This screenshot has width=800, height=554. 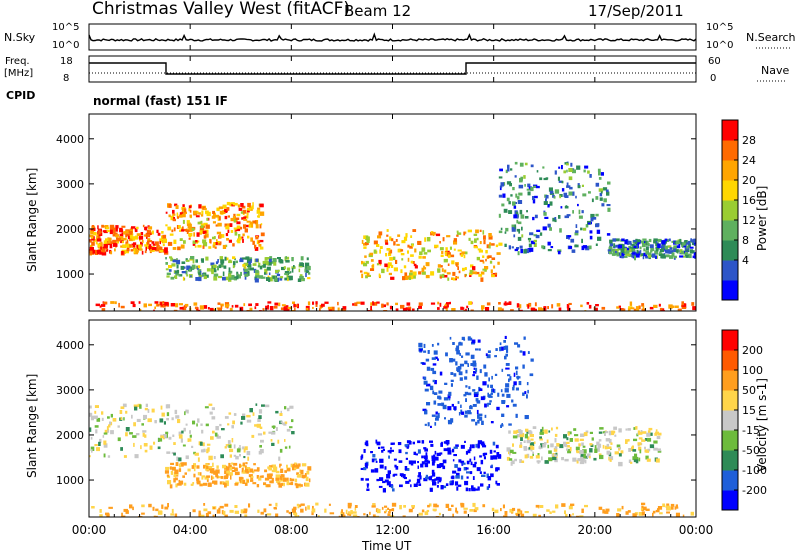 I want to click on colorbar-tick-label: 24, so click(x=749, y=160).